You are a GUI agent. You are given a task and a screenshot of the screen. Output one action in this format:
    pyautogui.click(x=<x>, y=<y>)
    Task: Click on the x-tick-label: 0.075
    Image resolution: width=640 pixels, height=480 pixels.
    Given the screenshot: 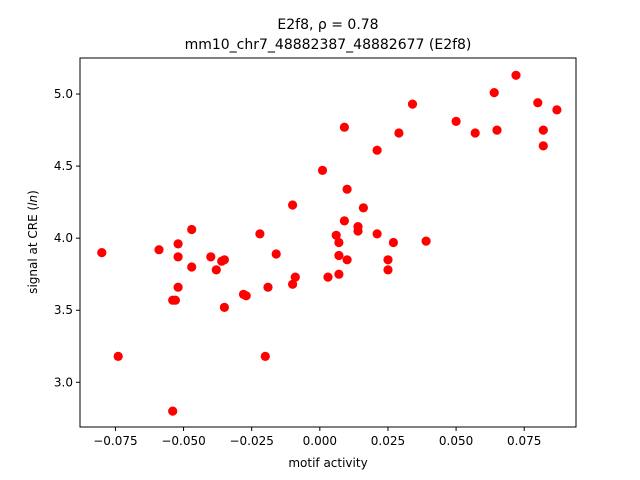 What is the action you would take?
    pyautogui.click(x=524, y=441)
    